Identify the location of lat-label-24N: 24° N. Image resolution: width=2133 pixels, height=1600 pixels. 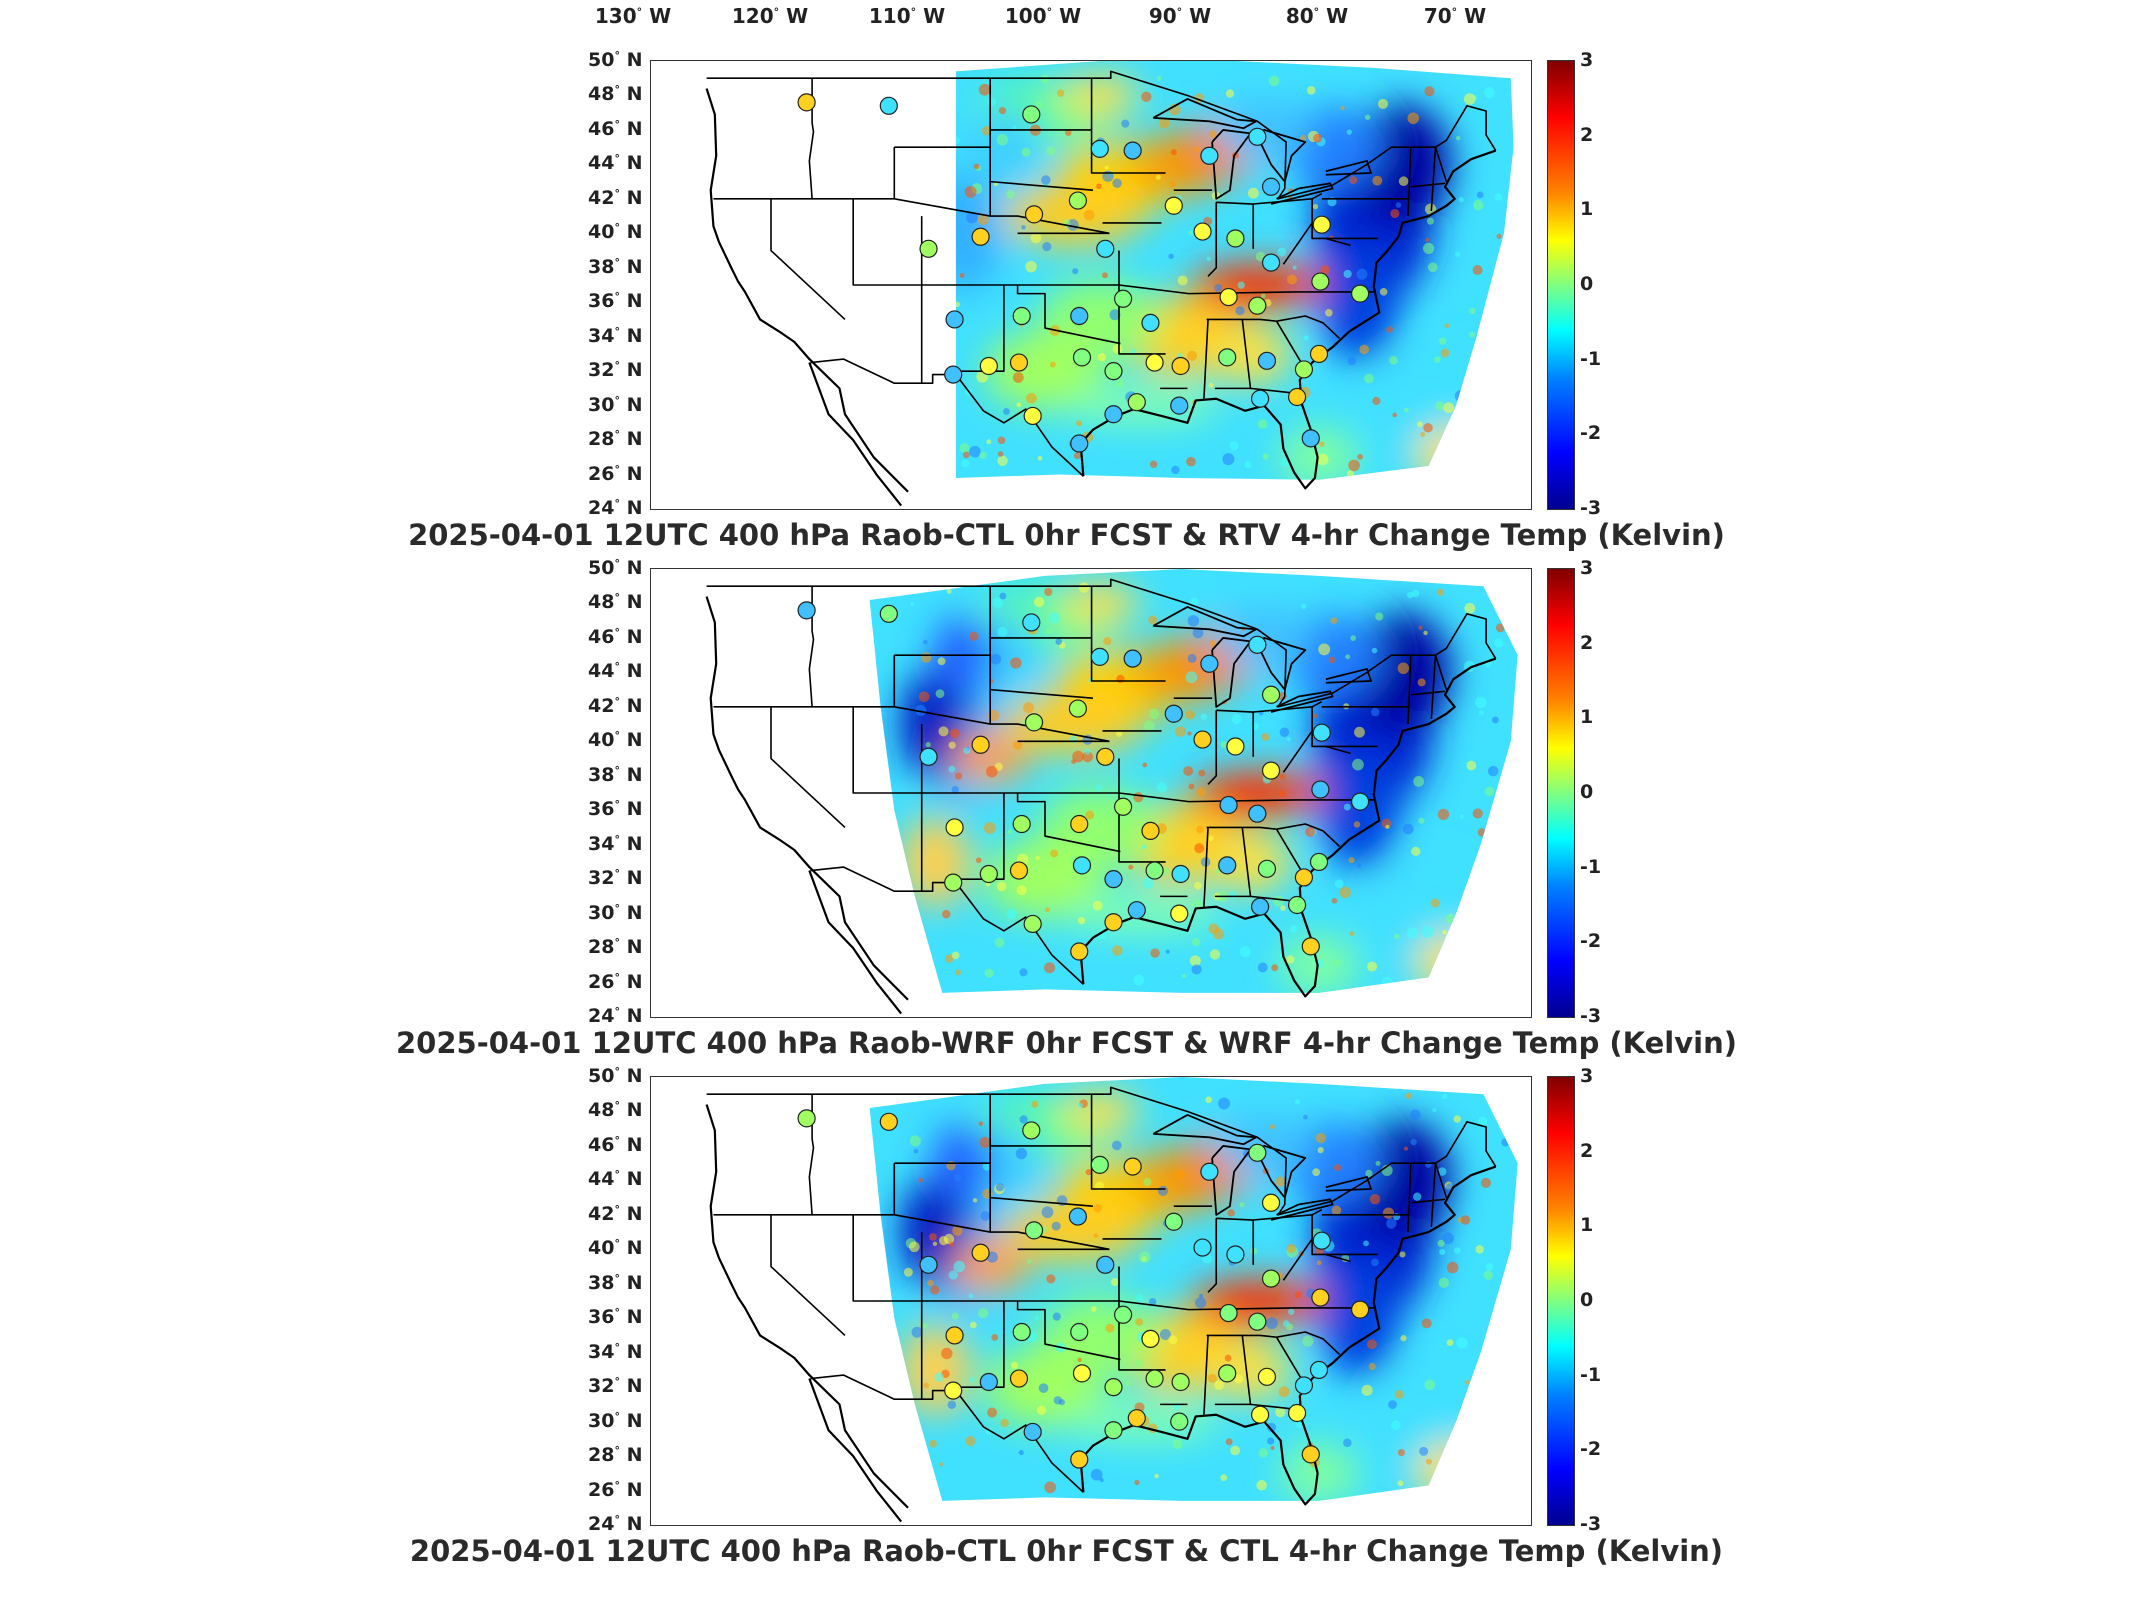
(615, 1016).